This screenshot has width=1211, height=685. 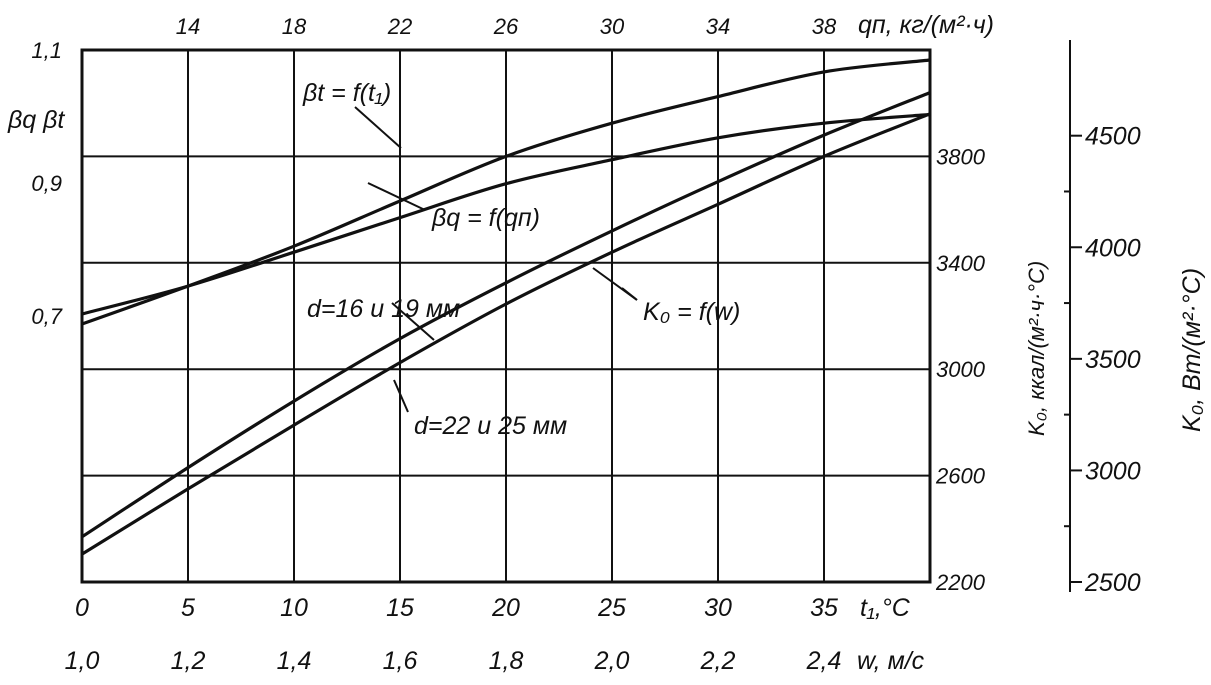 What do you see at coordinates (1113, 248) in the screenshot?
I see `tick-label-w: 4000` at bounding box center [1113, 248].